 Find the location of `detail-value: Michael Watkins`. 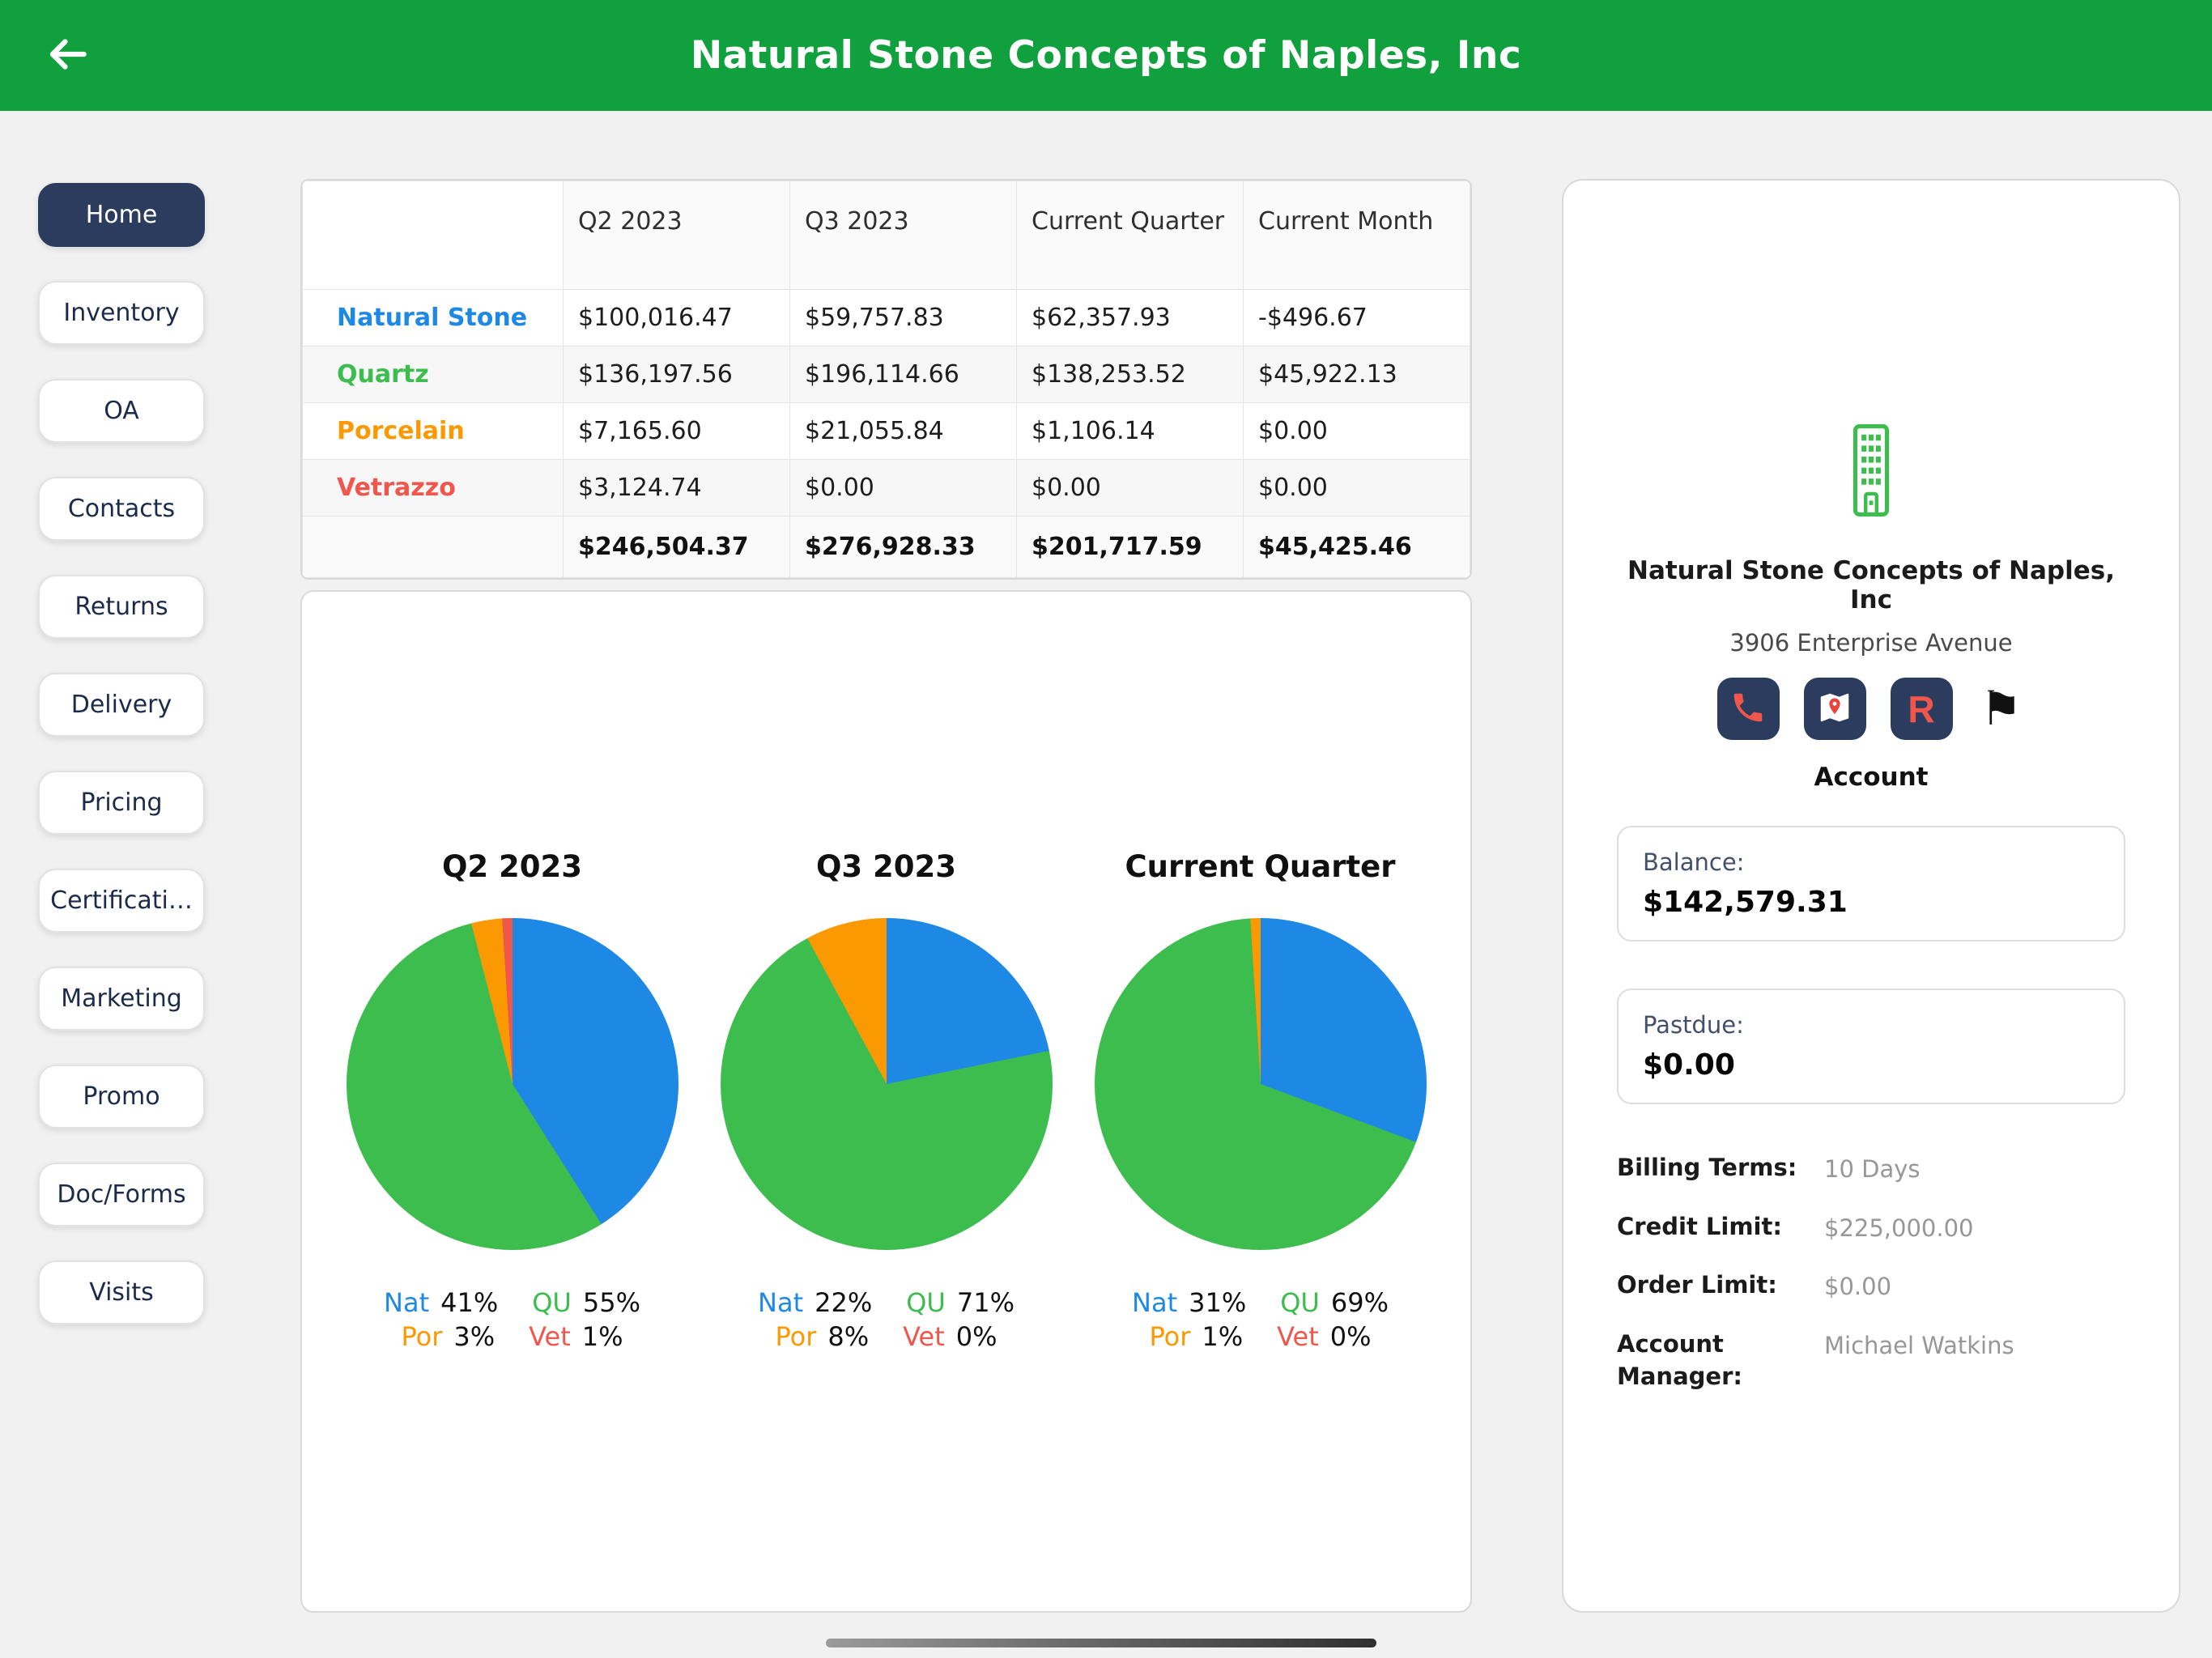

detail-value: Michael Watkins is located at coordinates (1919, 1345).